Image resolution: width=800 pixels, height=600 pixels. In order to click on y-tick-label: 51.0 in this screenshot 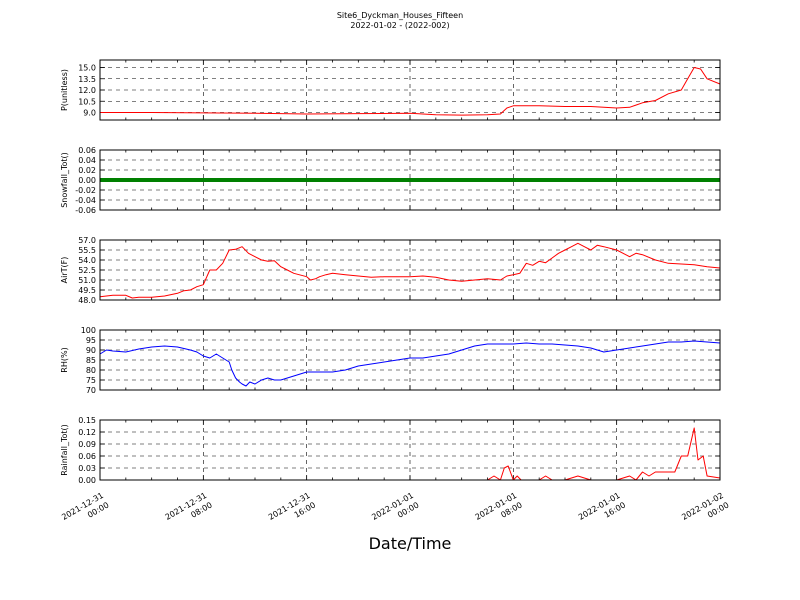, I will do `click(87, 280)`.